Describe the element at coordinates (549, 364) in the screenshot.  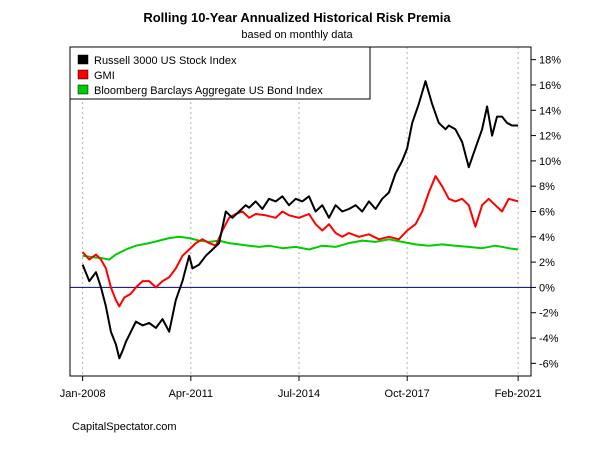
I see `y-tick-label-0: -6%` at that location.